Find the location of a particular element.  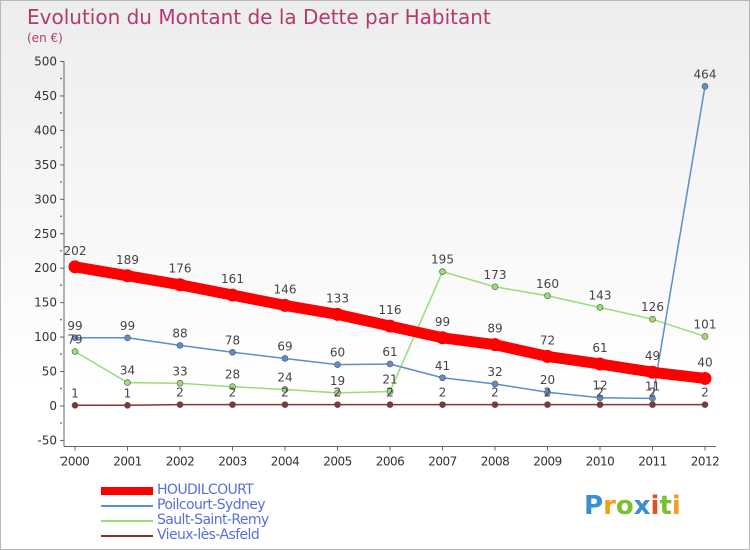

data-label: 40 is located at coordinates (704, 362).